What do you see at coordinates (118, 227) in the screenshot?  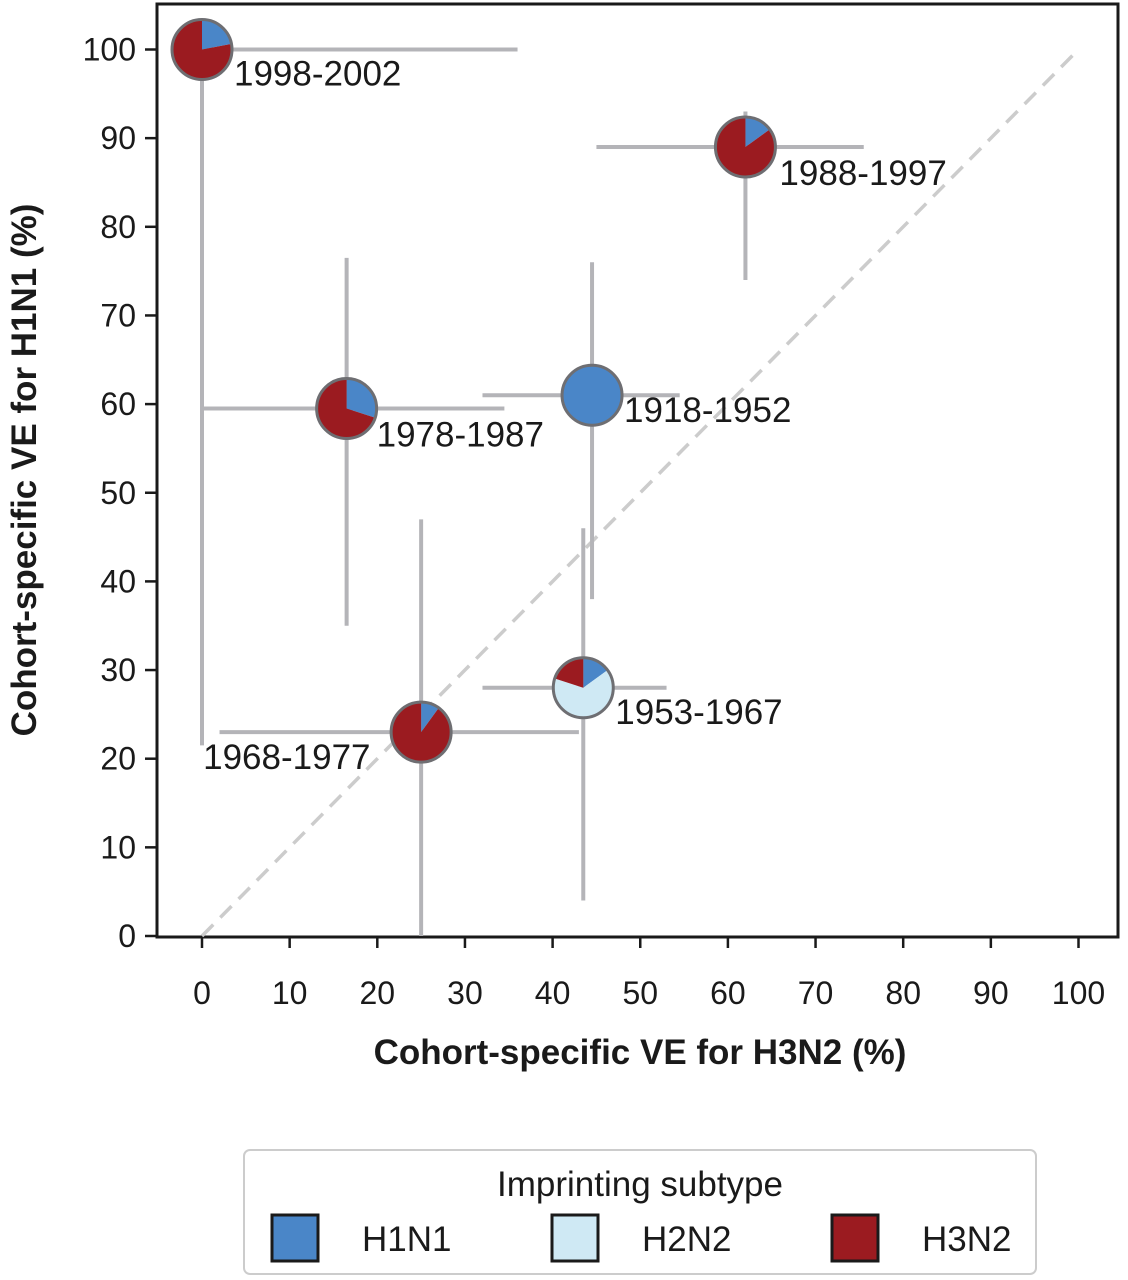 I see `y-tick-label: 80` at bounding box center [118, 227].